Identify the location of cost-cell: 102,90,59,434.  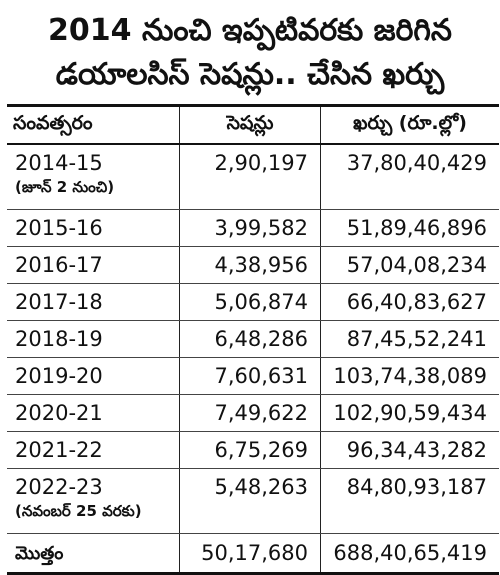
(410, 413).